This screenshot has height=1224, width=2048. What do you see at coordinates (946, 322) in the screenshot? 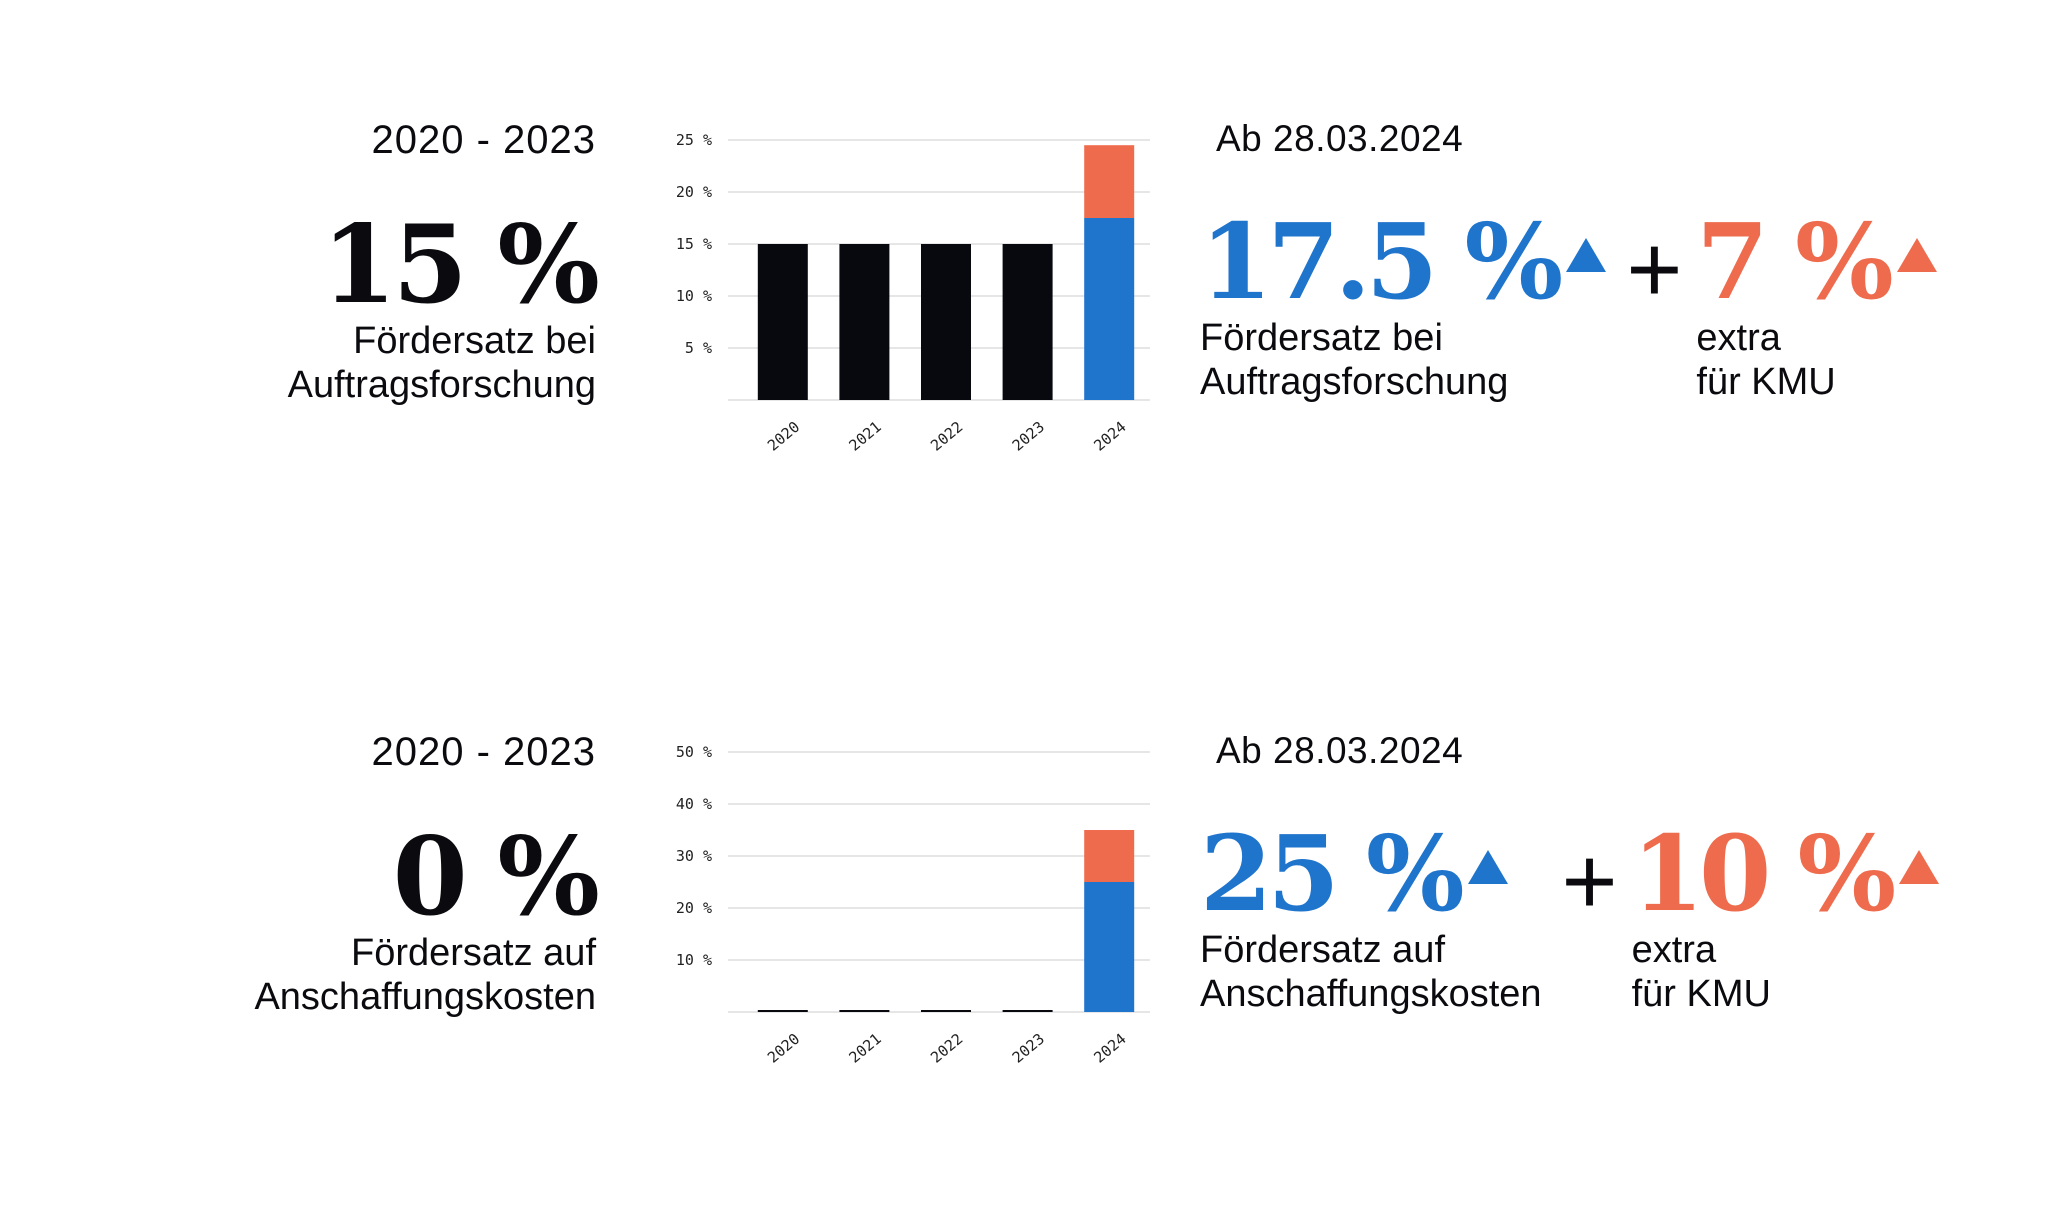
I see `bar-2022` at bounding box center [946, 322].